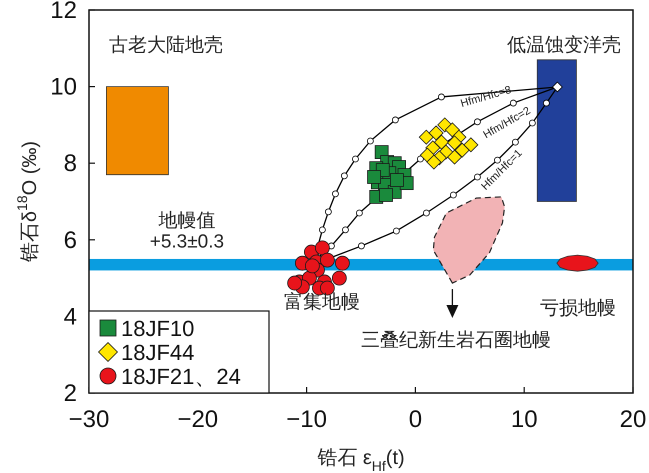  What do you see at coordinates (322, 301) in the screenshot?
I see `annotation: 富集地幔` at bounding box center [322, 301].